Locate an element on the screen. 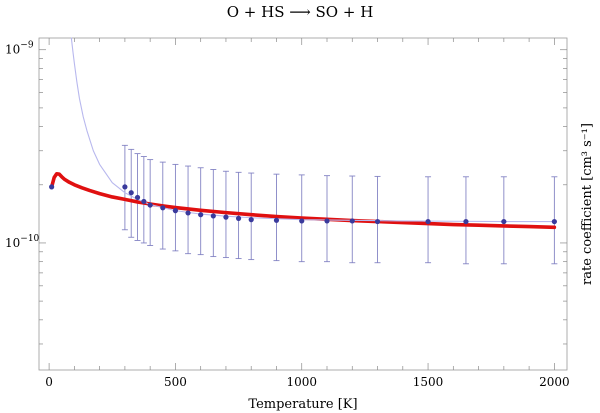 The width and height of the screenshot is (600, 413). y-tick-labels: 10−9 10−10 is located at coordinates (22, 145).